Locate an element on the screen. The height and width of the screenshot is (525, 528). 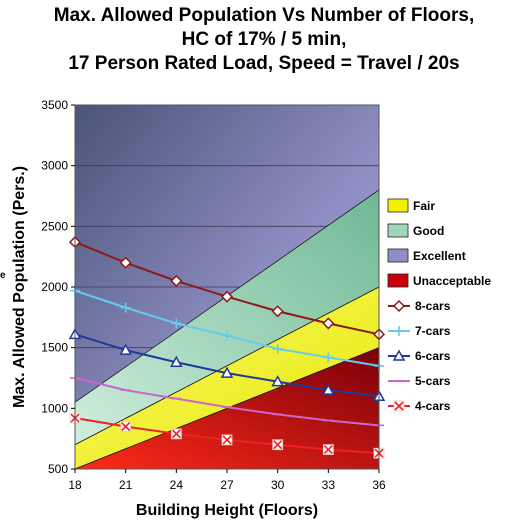
legend-swatch-fair is located at coordinates (398, 205).